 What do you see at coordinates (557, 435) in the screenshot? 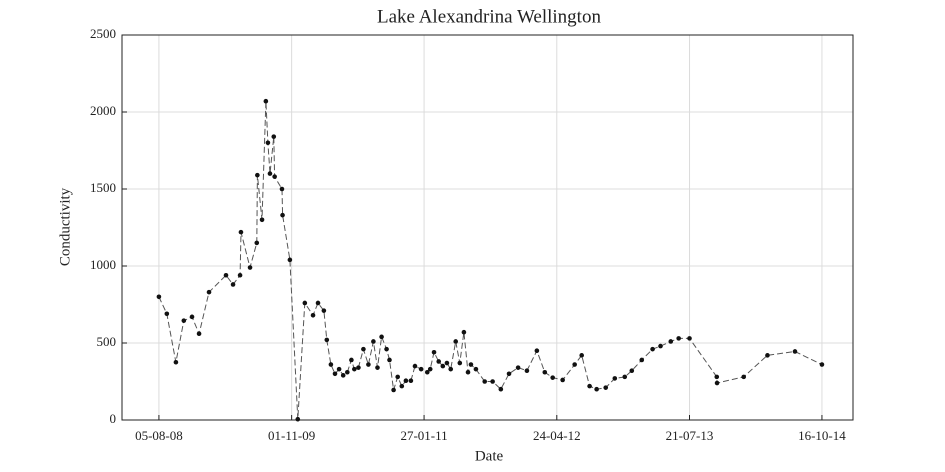
I see `x-tick-label: 24-04-12` at bounding box center [557, 435].